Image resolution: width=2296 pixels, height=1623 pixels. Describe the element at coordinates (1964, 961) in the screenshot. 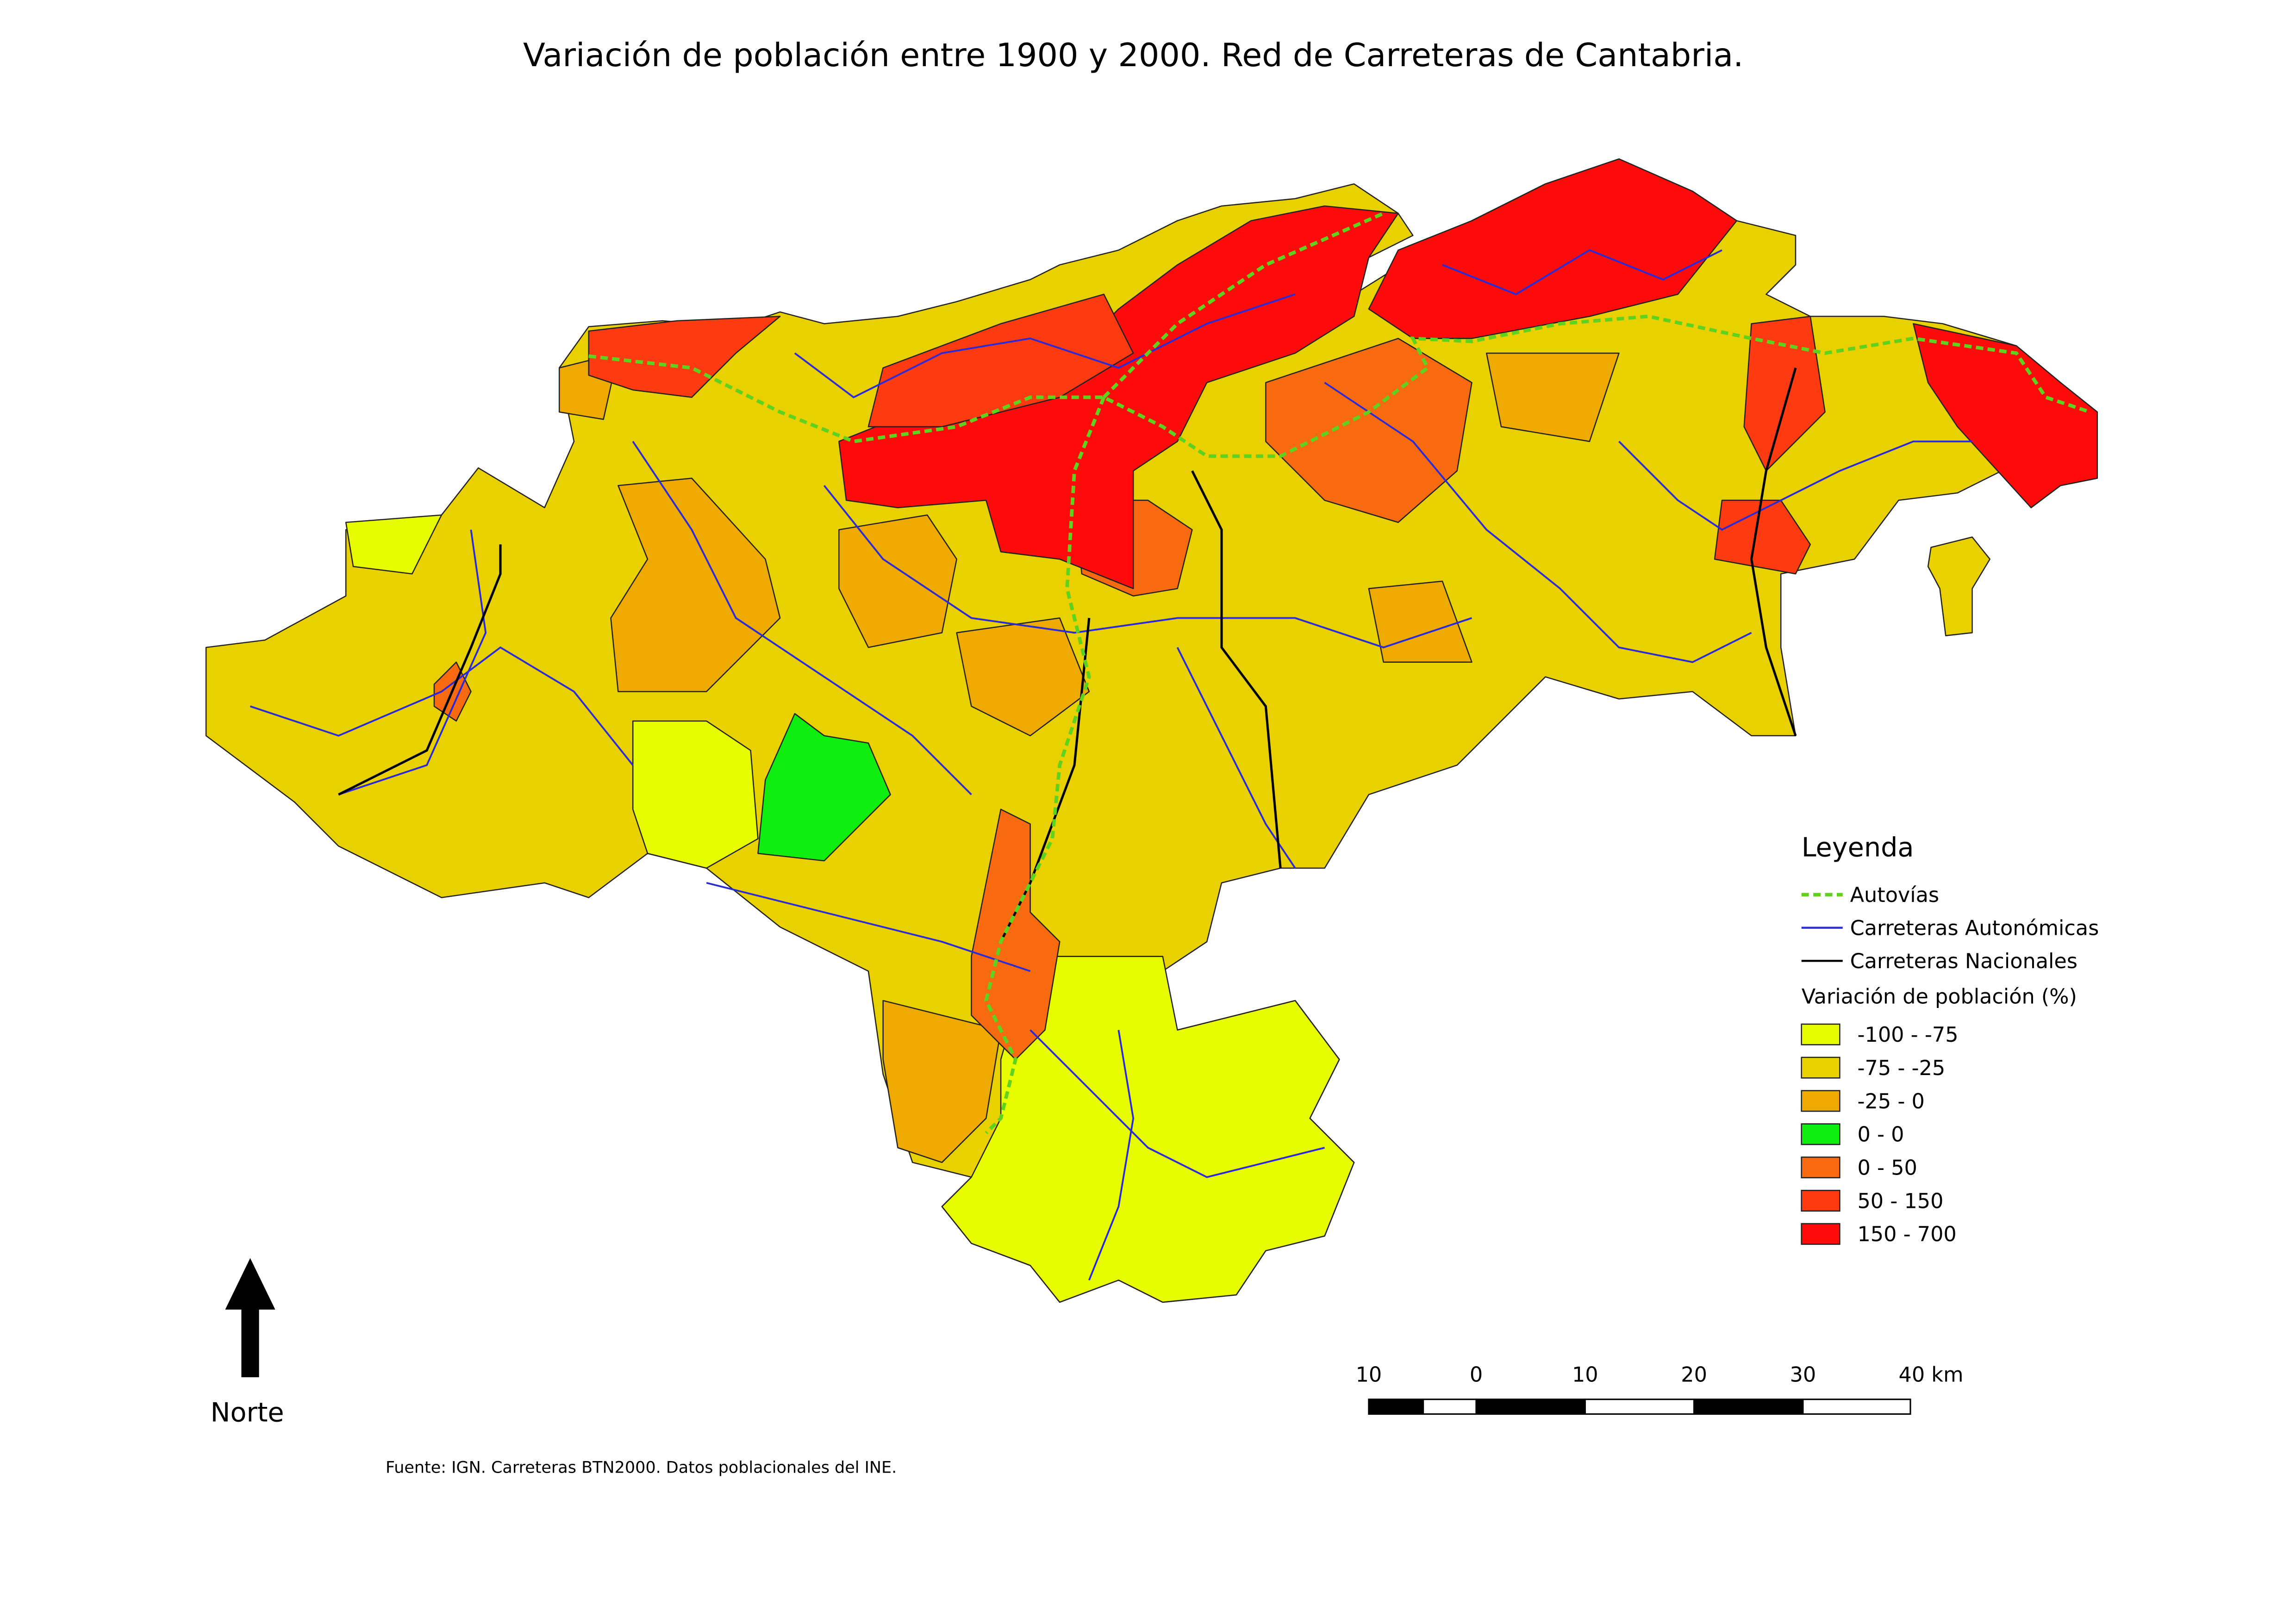

I see `legend-line-label: Carreteras Nacionales` at that location.